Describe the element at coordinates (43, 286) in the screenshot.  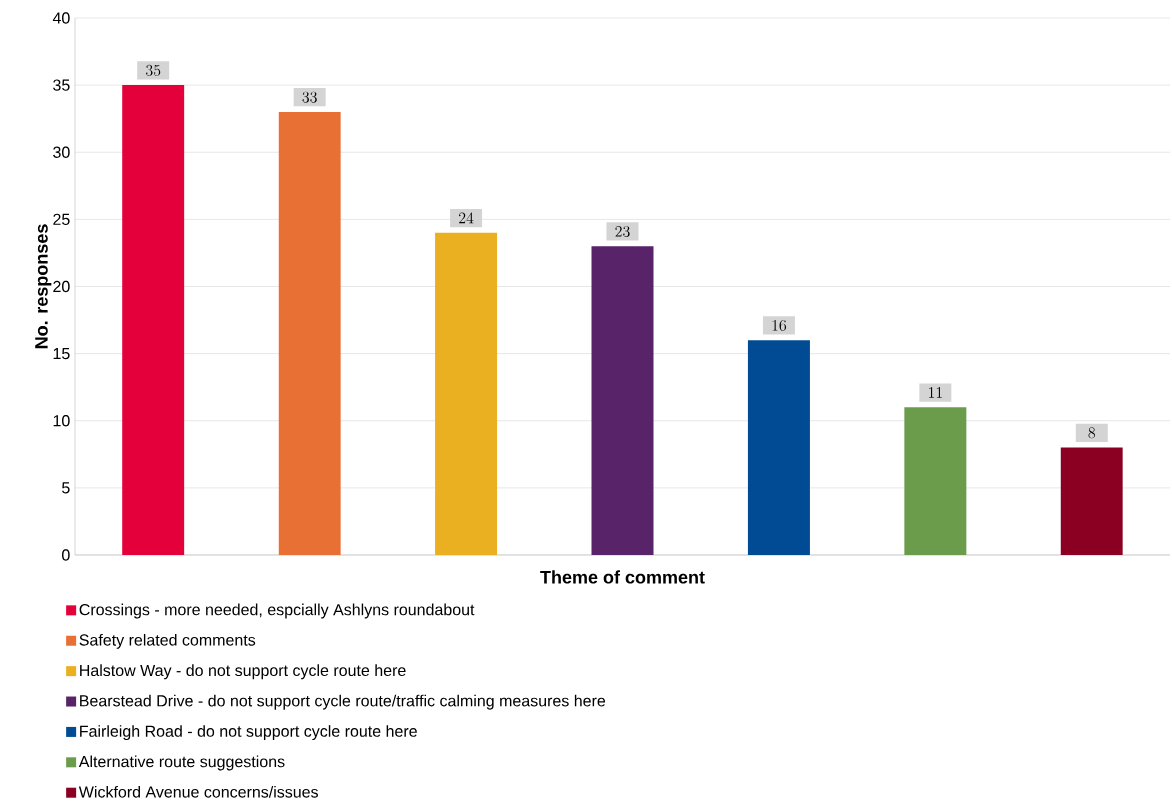
I see `y-axis-title: No. responses` at that location.